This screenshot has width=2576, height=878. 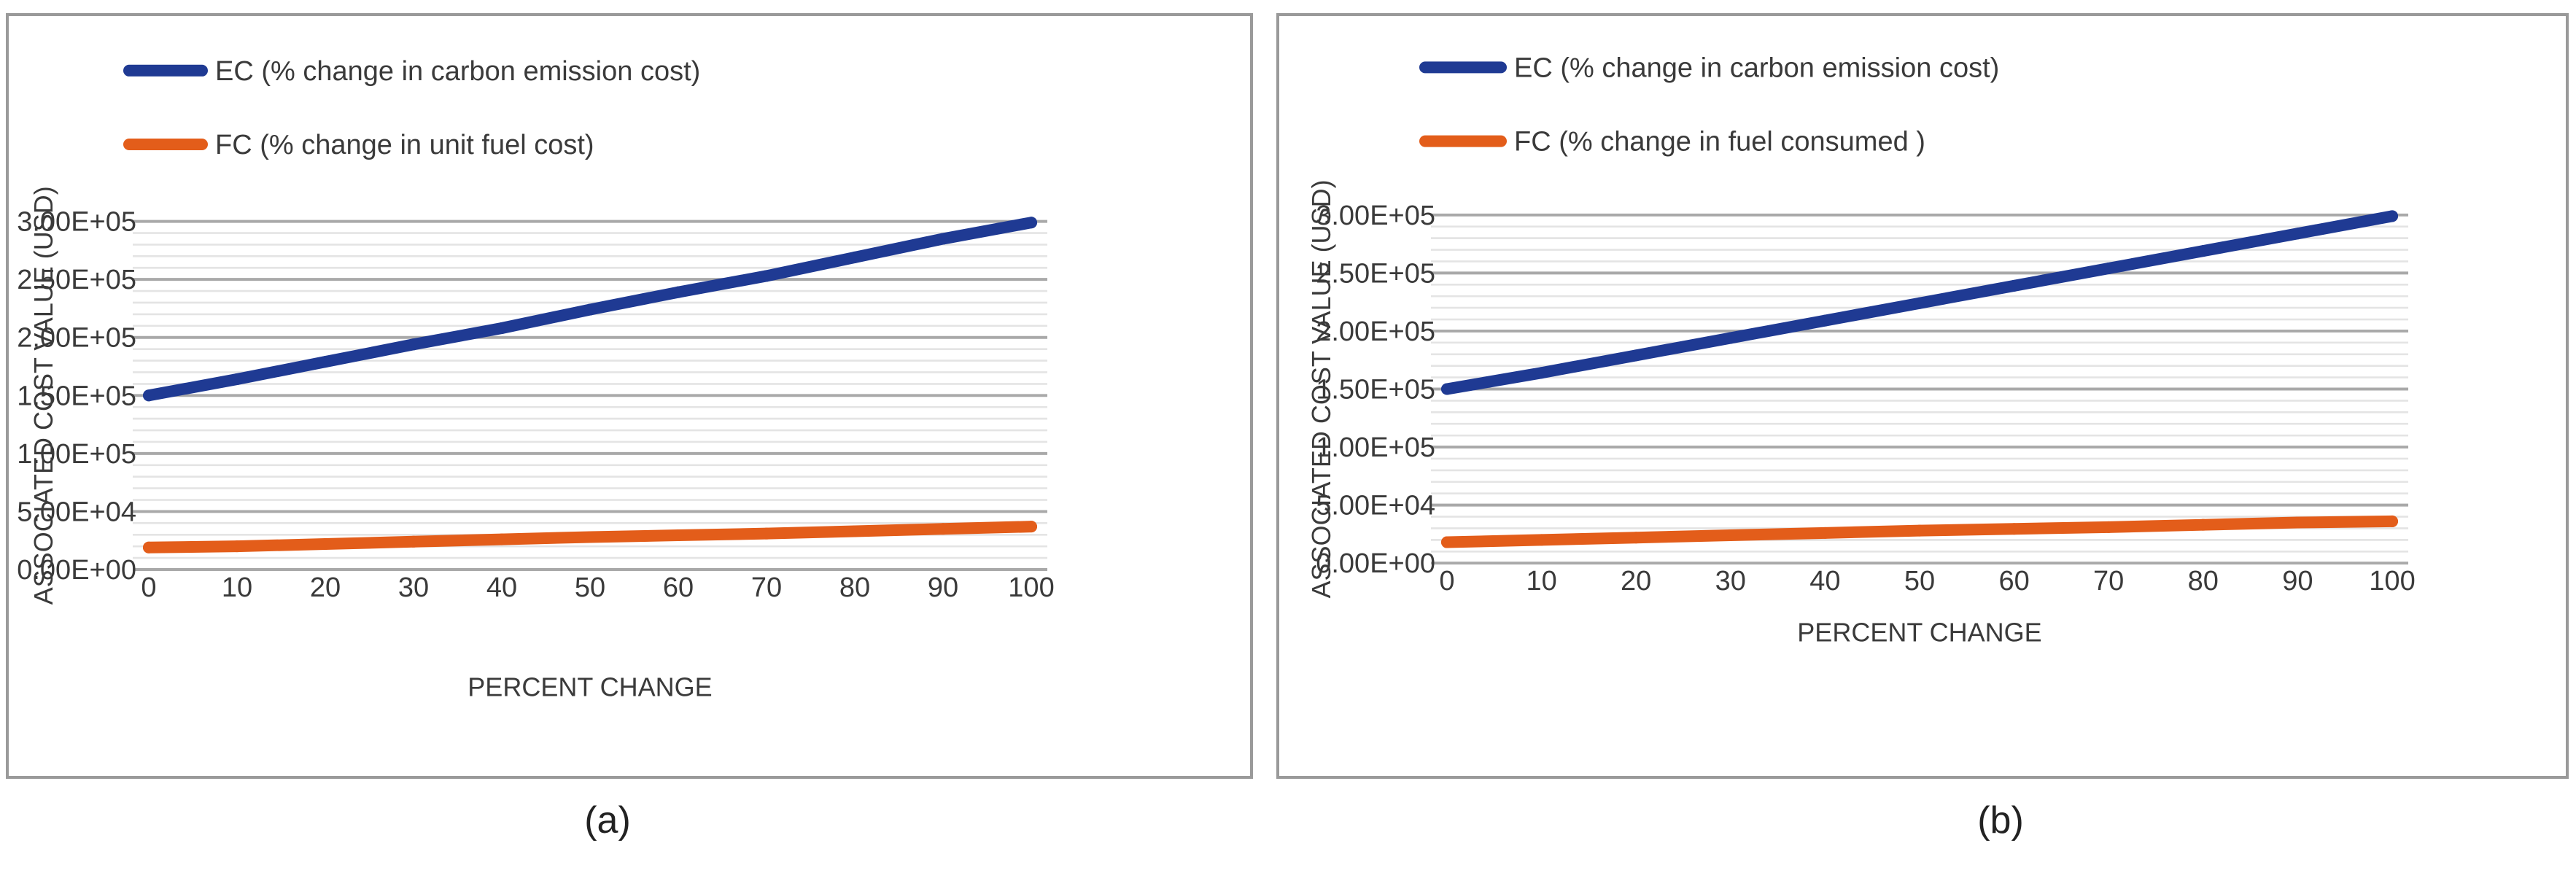 What do you see at coordinates (1719, 142) in the screenshot?
I see `legend-label-fc: FC (% change in fuel consumed )` at bounding box center [1719, 142].